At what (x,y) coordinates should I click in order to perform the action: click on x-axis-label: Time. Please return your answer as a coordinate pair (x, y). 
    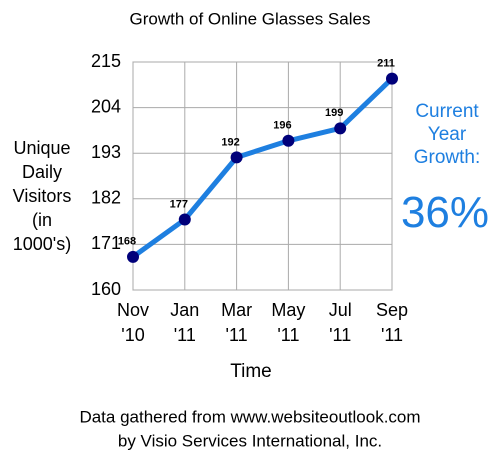
    Looking at the image, I should click on (251, 371).